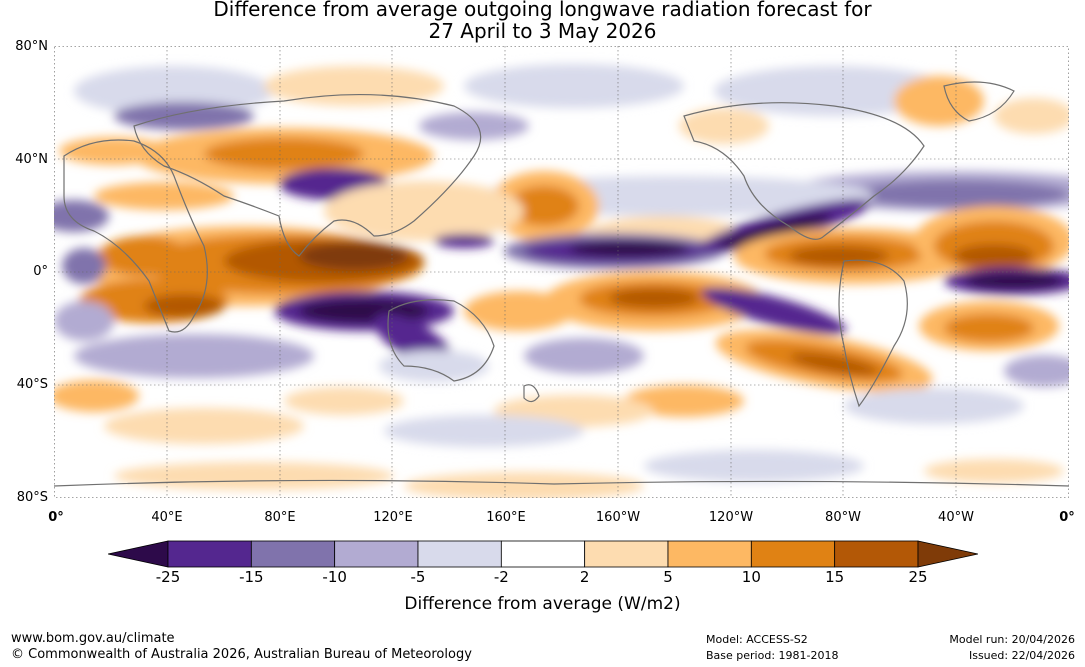 The height and width of the screenshot is (667, 1085). Describe the element at coordinates (251, 577) in the screenshot. I see `colorbar-tick-label: -15` at that location.